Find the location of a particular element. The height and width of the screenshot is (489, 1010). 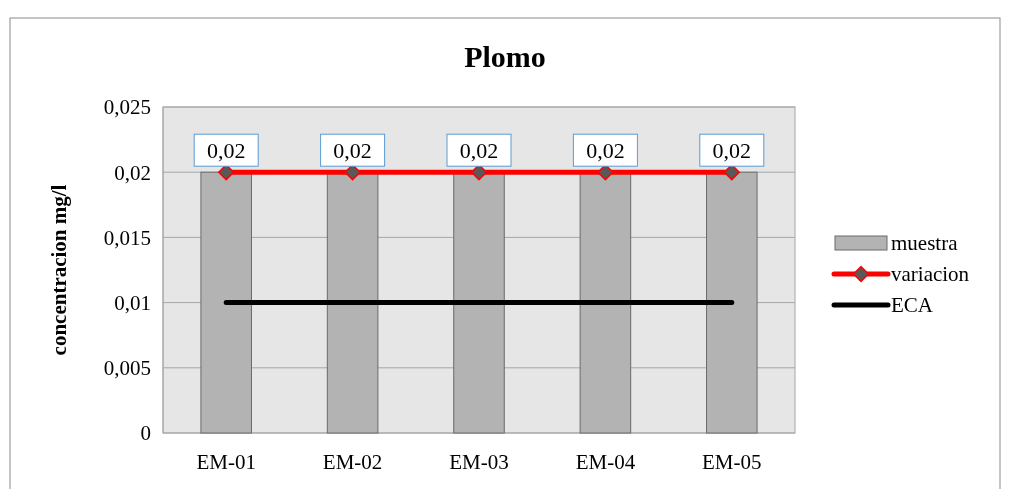

legend-label: ECA is located at coordinates (912, 305).